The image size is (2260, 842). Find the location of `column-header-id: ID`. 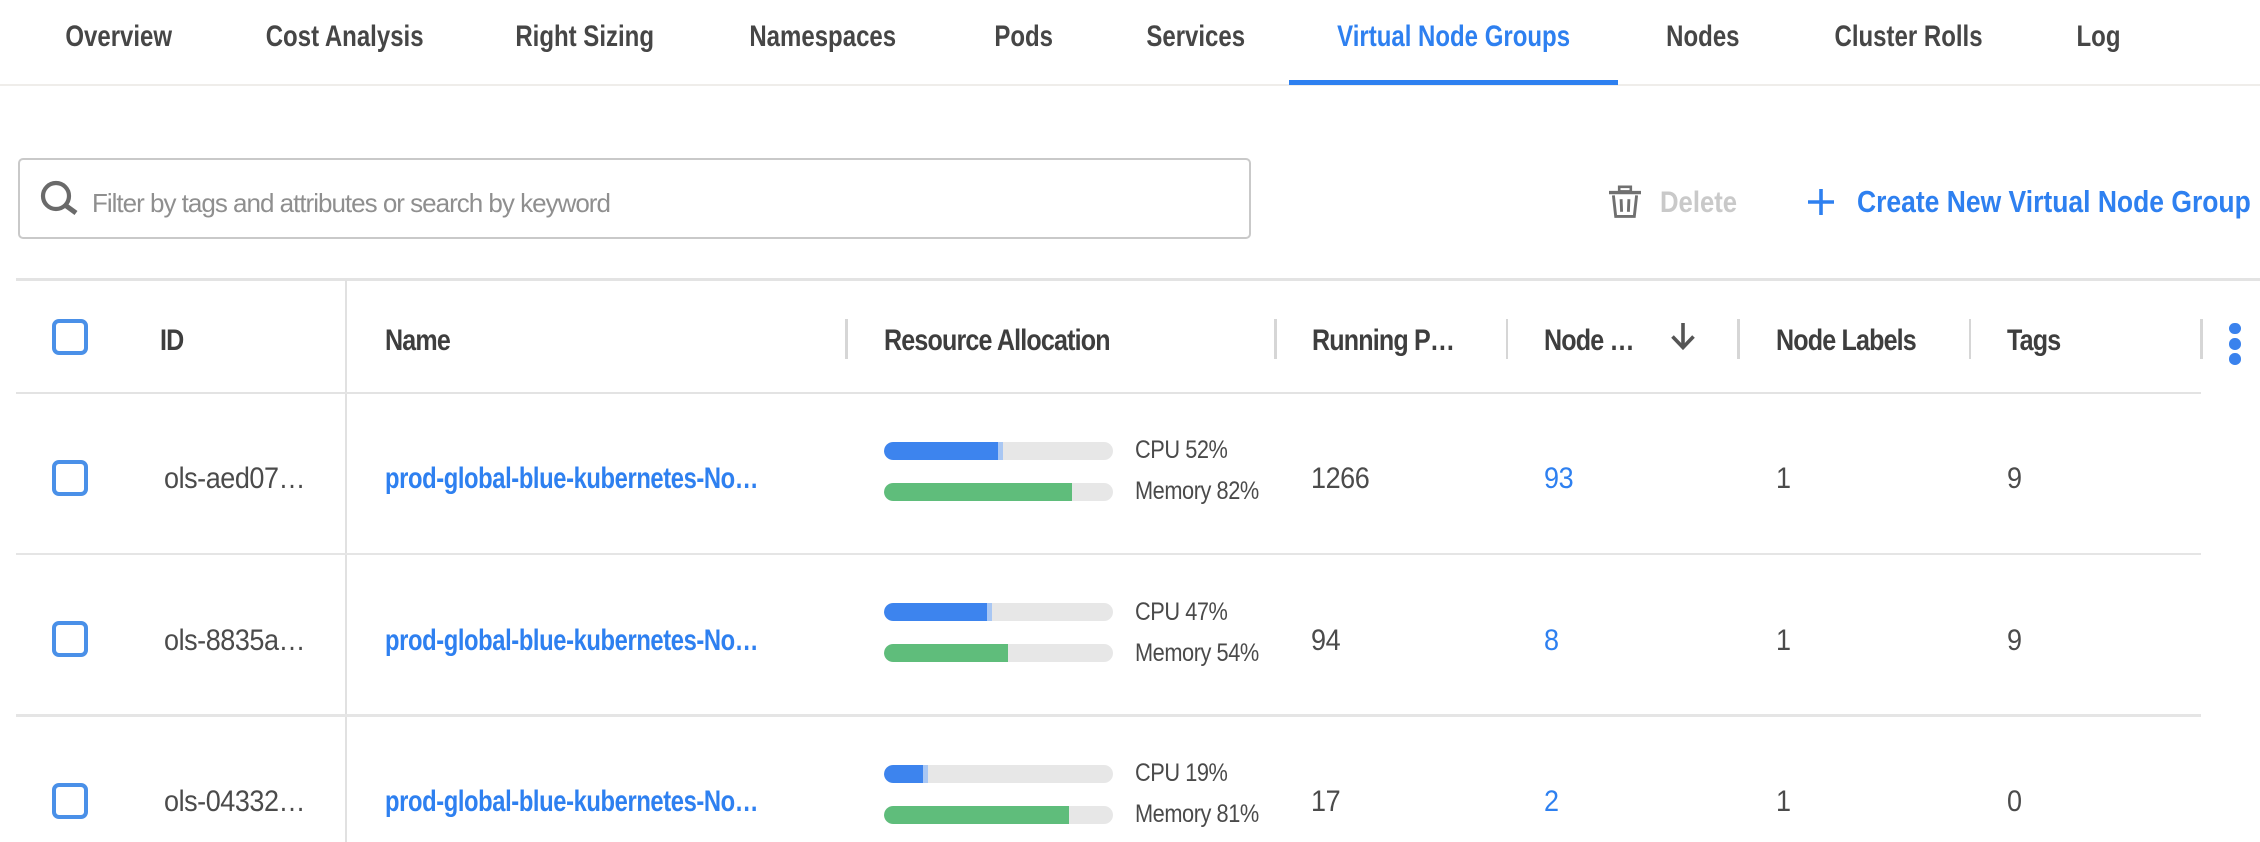

column-header-id: ID is located at coordinates (172, 340).